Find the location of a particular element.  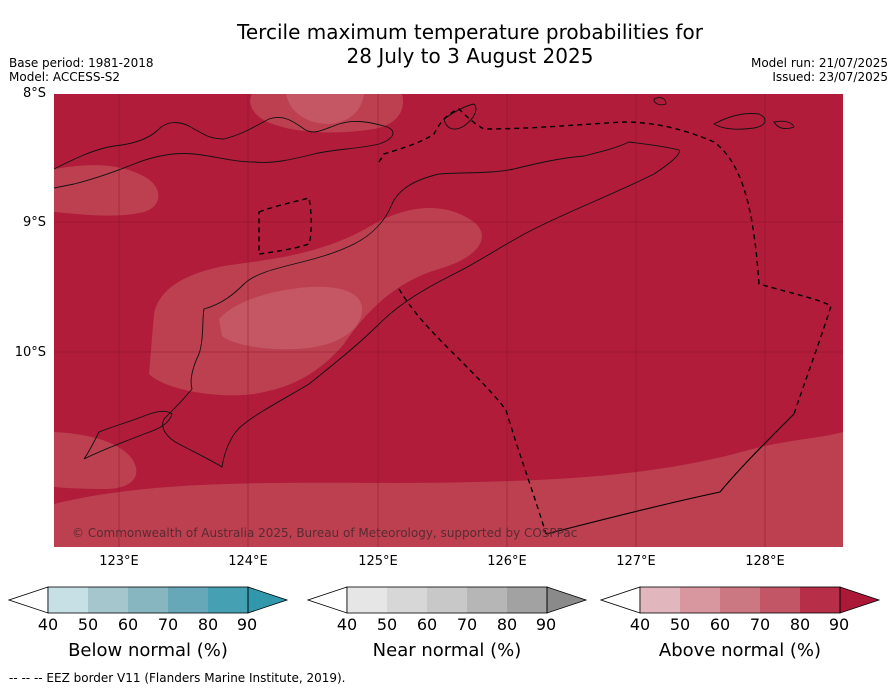

colorbar-above-segments is located at coordinates (740, 600).